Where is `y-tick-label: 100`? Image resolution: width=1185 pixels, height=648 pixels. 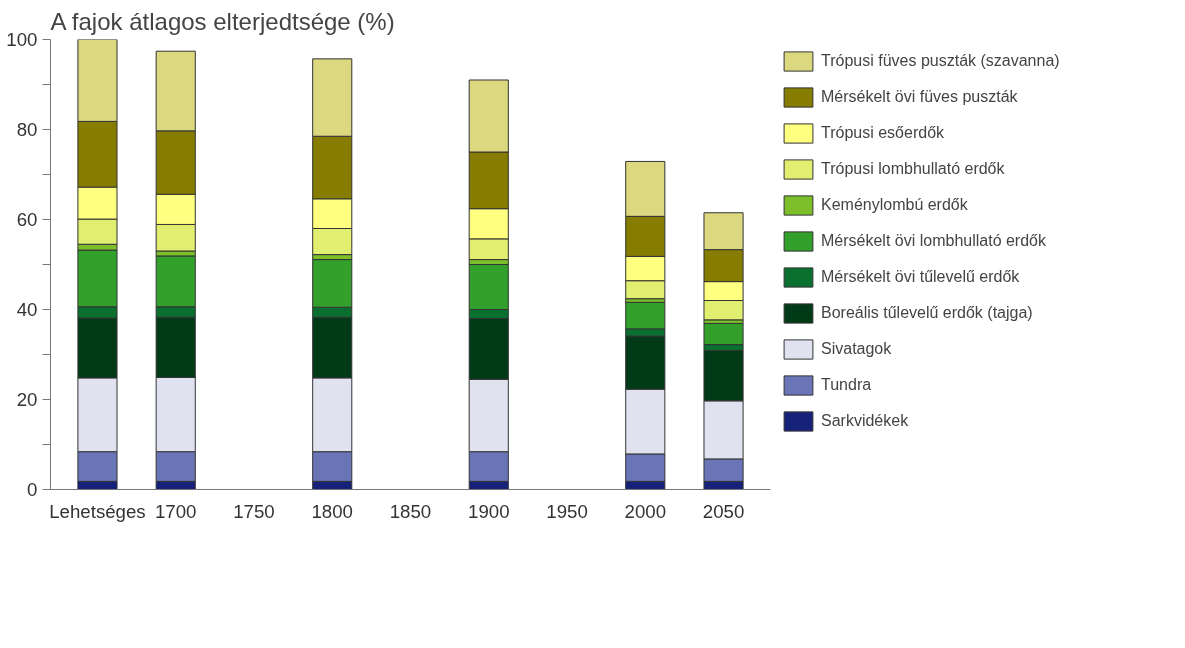 y-tick-label: 100 is located at coordinates (22, 39).